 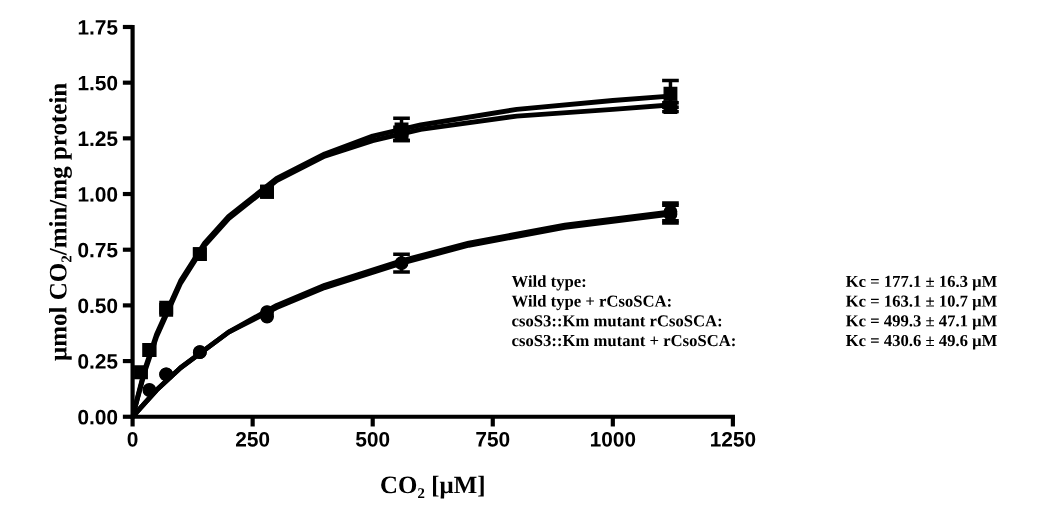 I want to click on x-tick-label: 250, so click(x=252, y=439).